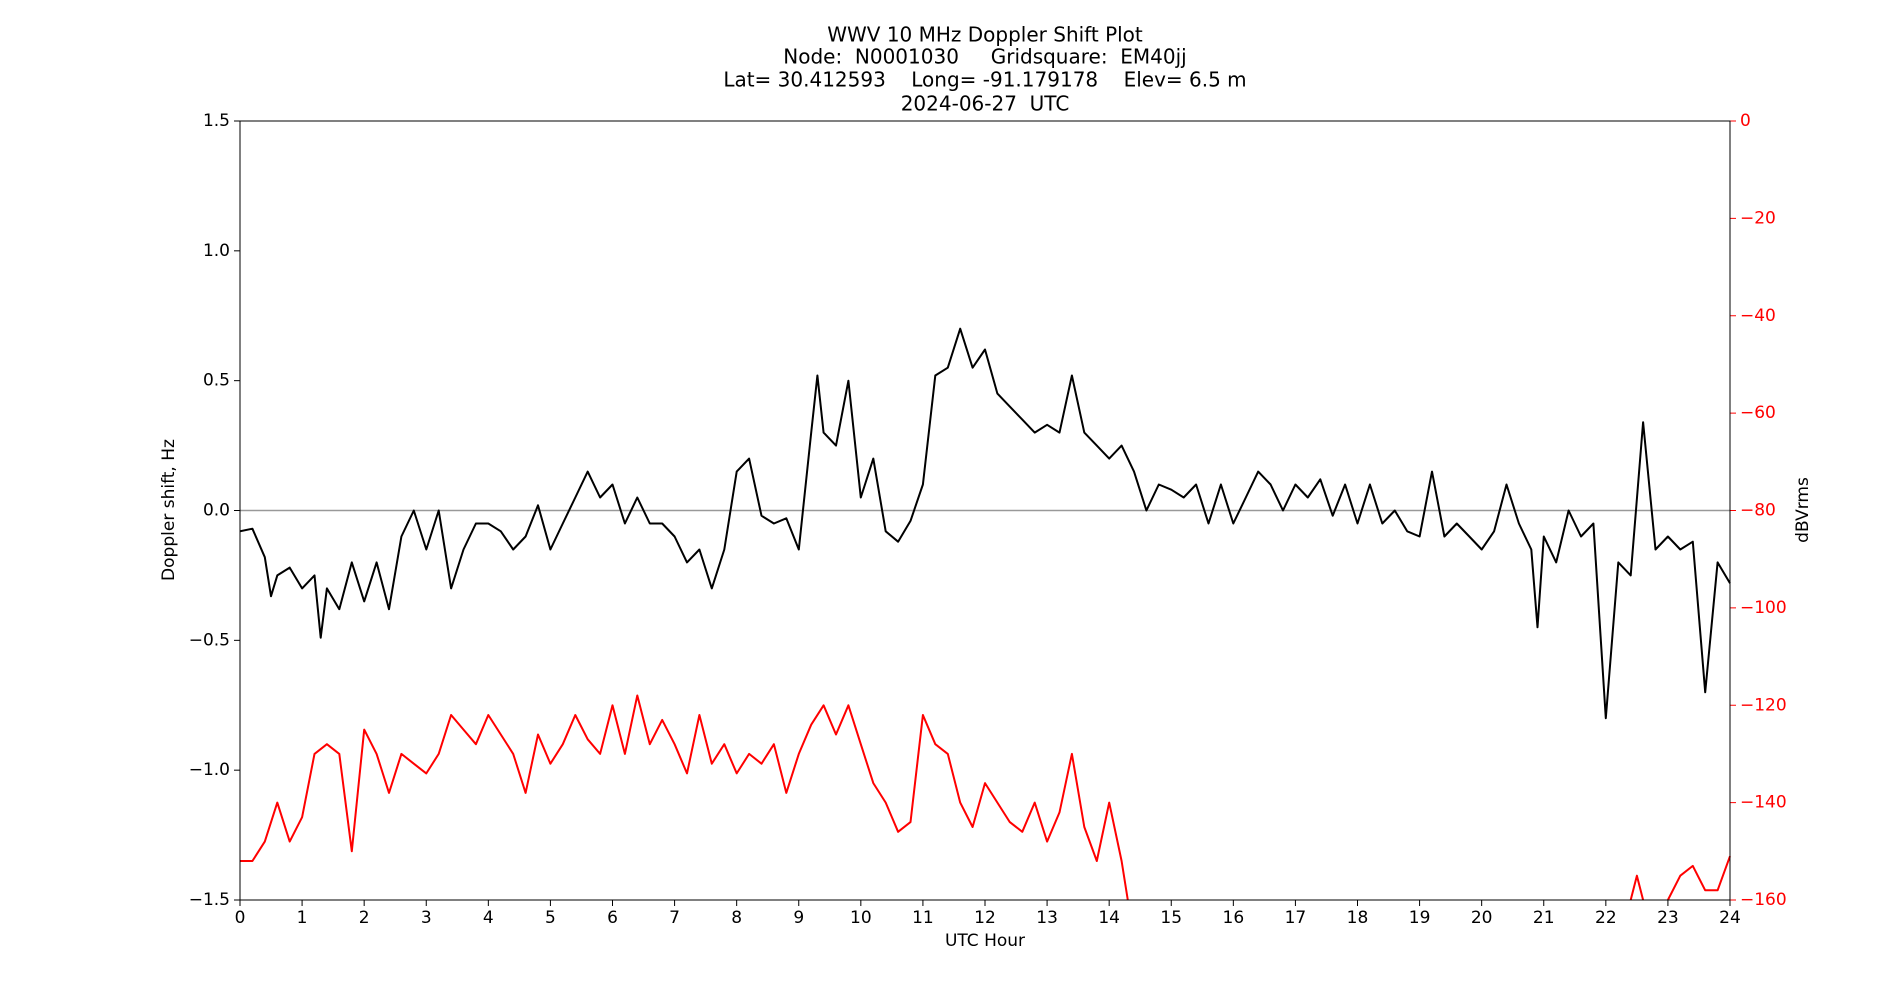  I want to click on y-tick-label: 0.0, so click(216, 511).